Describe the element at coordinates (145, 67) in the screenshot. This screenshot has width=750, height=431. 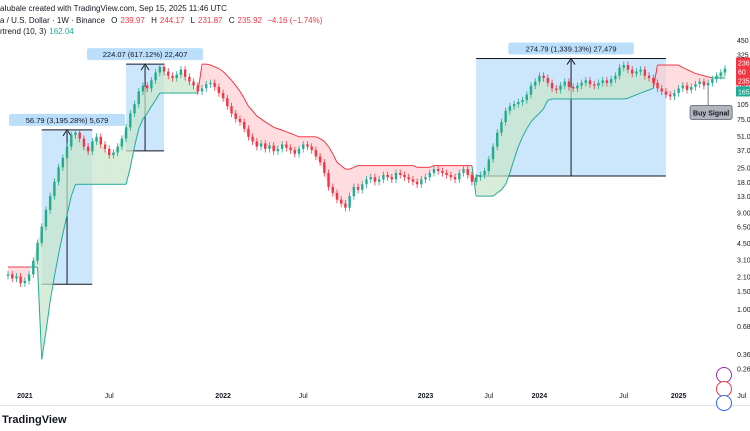
I see `measure-arrow-head` at that location.